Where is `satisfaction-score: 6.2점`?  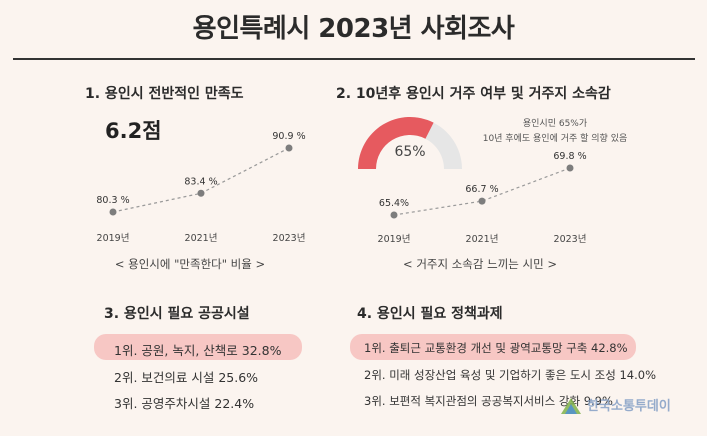
satisfaction-score: 6.2점 is located at coordinates (133, 131).